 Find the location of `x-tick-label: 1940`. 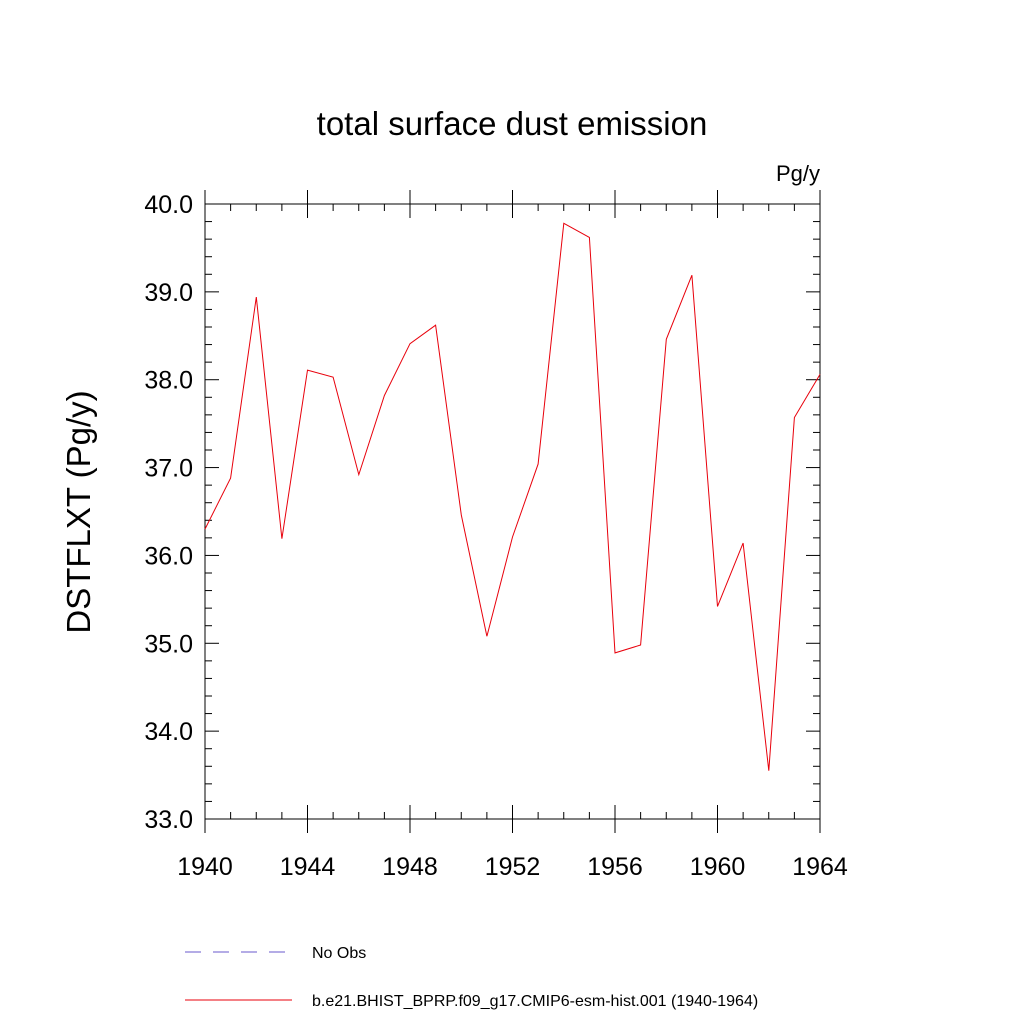

x-tick-label: 1940 is located at coordinates (205, 867).